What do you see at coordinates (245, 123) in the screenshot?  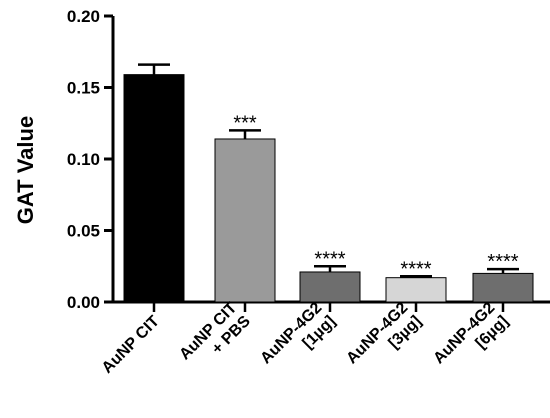 I see `significance-label: ***` at bounding box center [245, 123].